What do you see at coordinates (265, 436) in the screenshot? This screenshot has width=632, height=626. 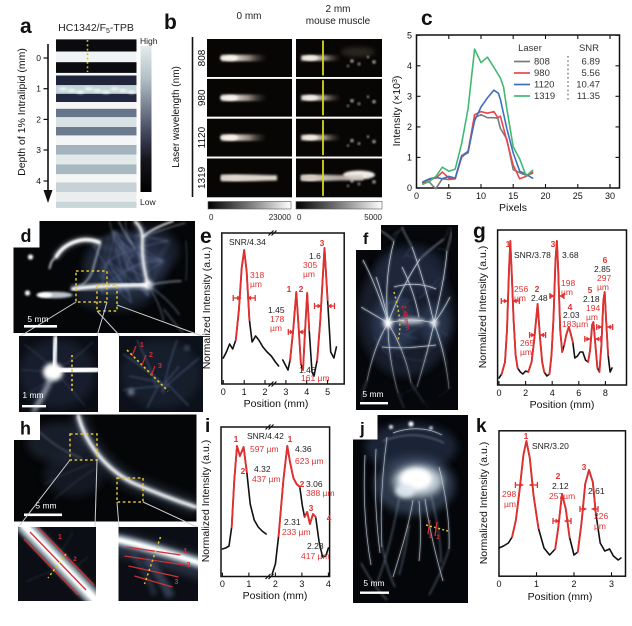 I see `svg-text: SNR/4.42` at bounding box center [265, 436].